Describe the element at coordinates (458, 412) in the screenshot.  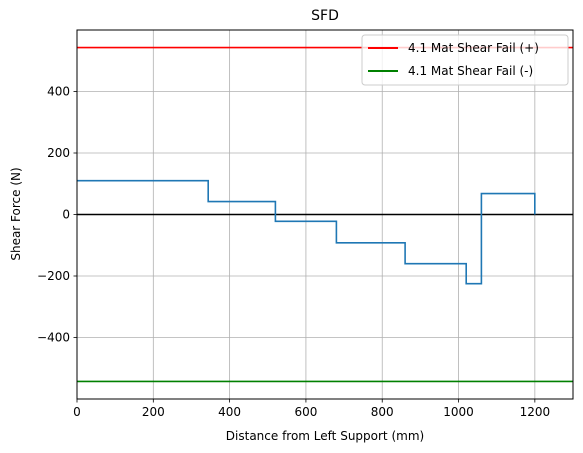
I see `x-tick-label: 1000` at that location.